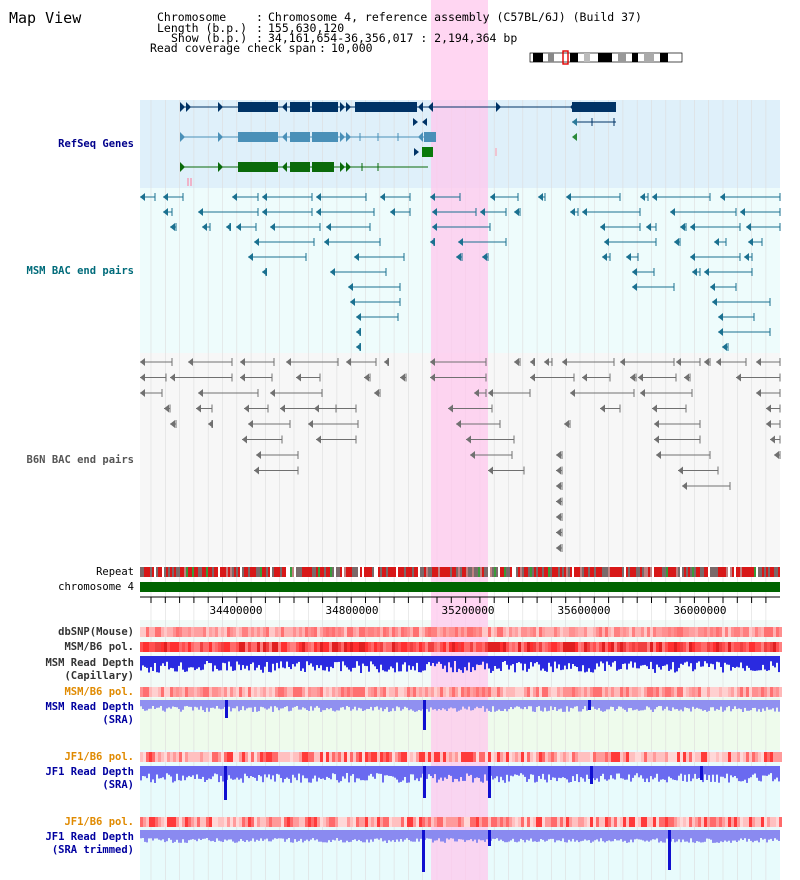 This screenshot has height=880, width=800. What do you see at coordinates (96, 632) in the screenshot?
I see `track-label-dbsnp: dbSNP(Mouse)` at bounding box center [96, 632].